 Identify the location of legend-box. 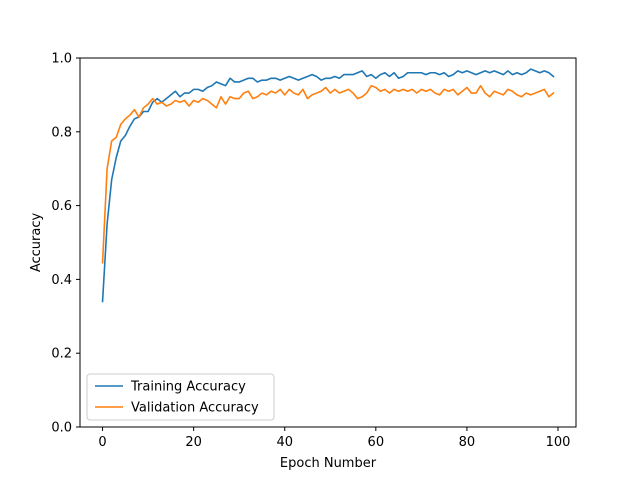
(180, 397).